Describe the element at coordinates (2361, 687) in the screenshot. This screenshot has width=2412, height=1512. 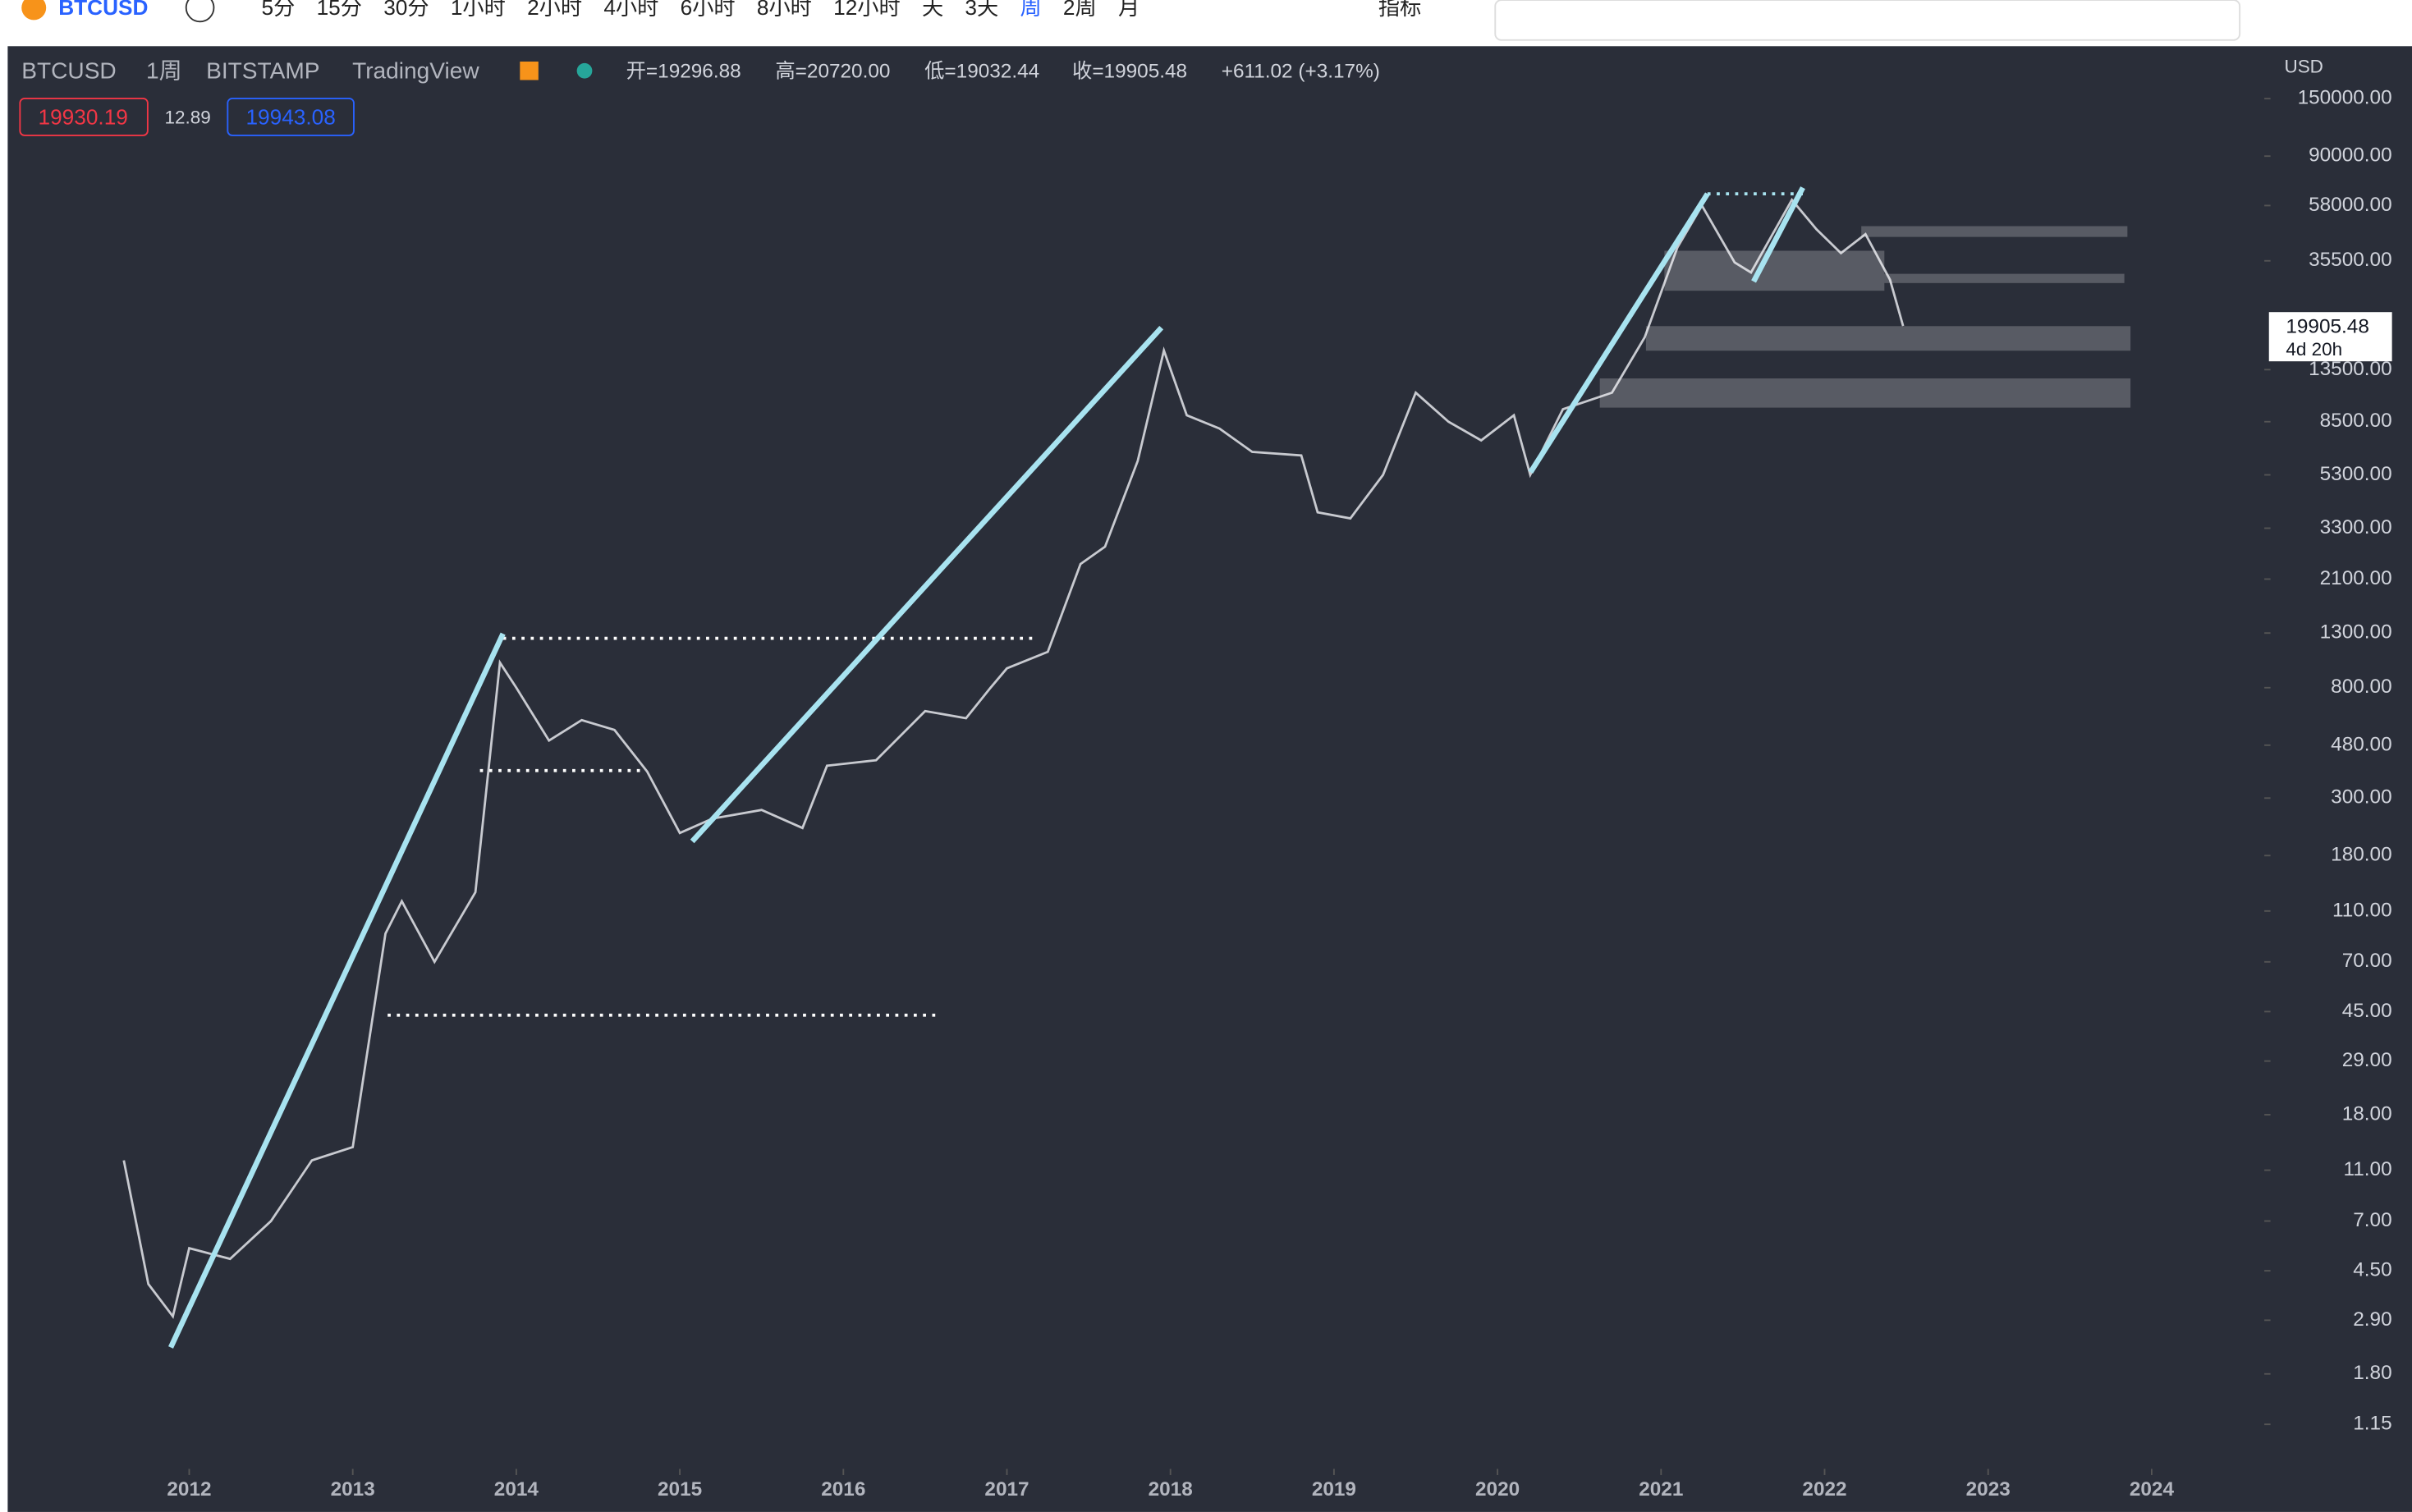
I see `y-tick-label: 800.00` at that location.